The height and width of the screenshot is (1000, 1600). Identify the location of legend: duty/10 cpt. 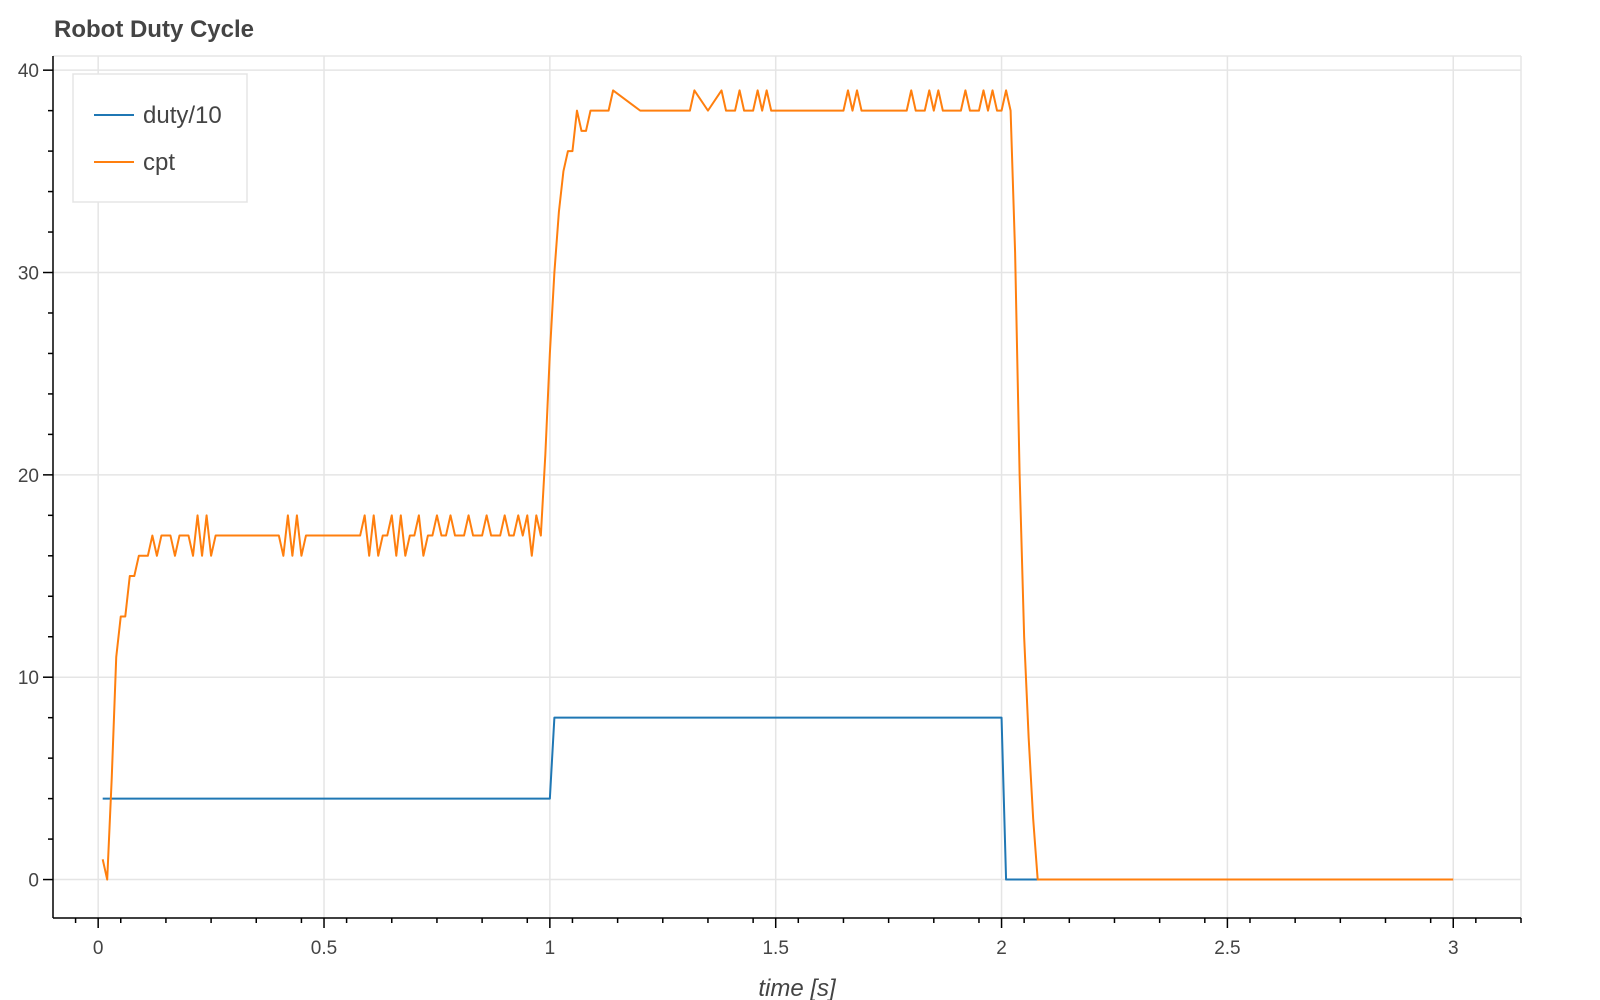
(160, 138).